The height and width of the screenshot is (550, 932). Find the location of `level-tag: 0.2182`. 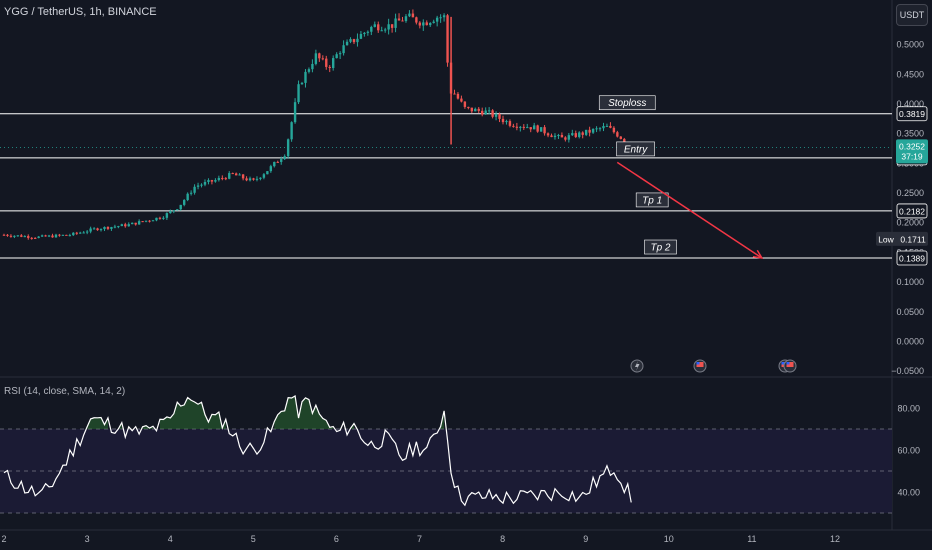

level-tag: 0.2182 is located at coordinates (912, 211).